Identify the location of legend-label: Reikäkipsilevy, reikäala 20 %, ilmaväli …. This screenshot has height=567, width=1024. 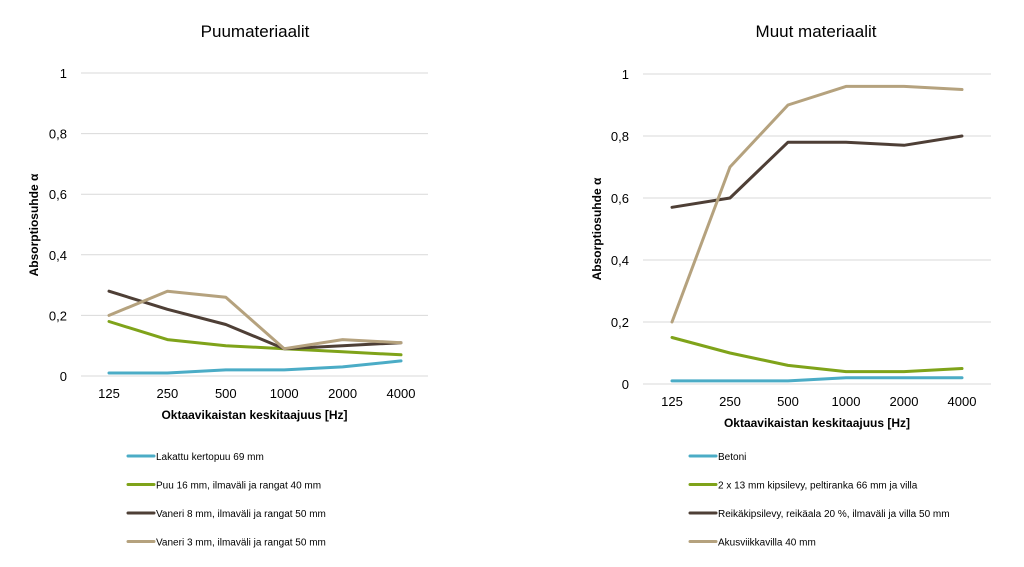
(834, 514).